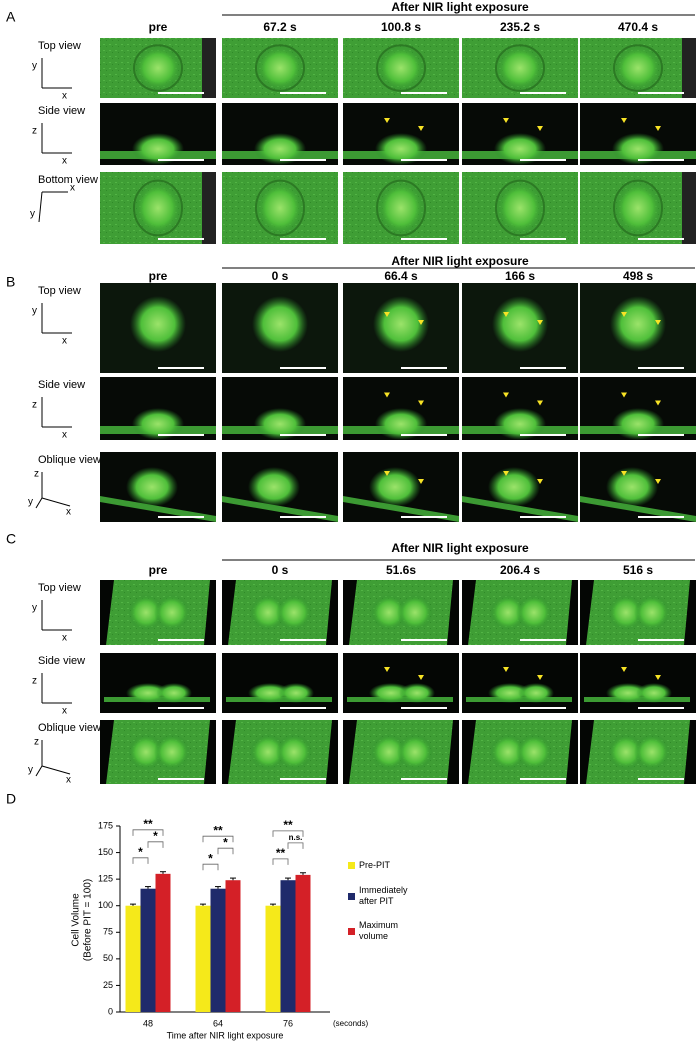 The height and width of the screenshot is (1047, 700). Describe the element at coordinates (40, 207) in the screenshot. I see `axis` at that location.